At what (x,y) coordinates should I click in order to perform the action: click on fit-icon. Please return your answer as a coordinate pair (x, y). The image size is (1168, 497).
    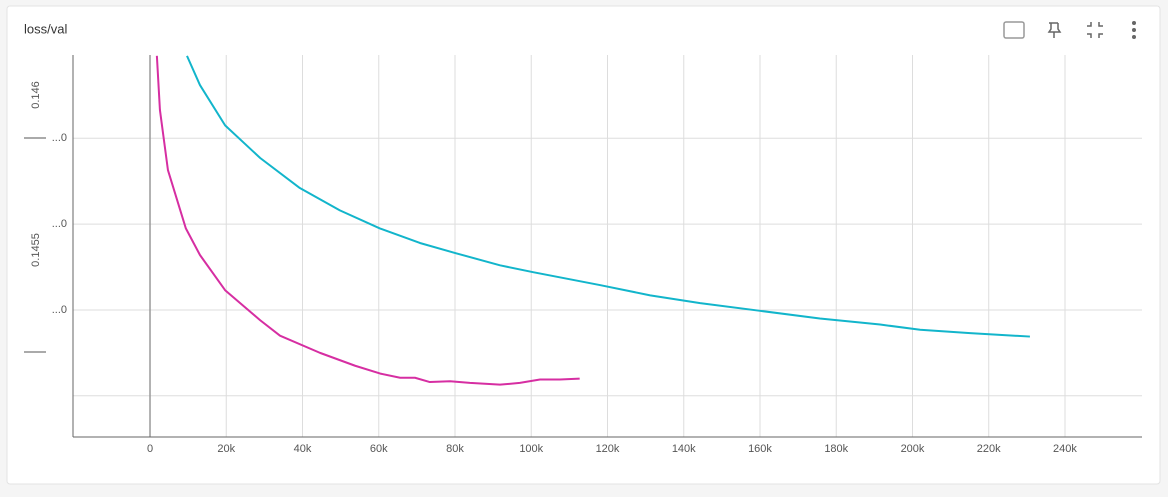
    Looking at the image, I should click on (1014, 30).